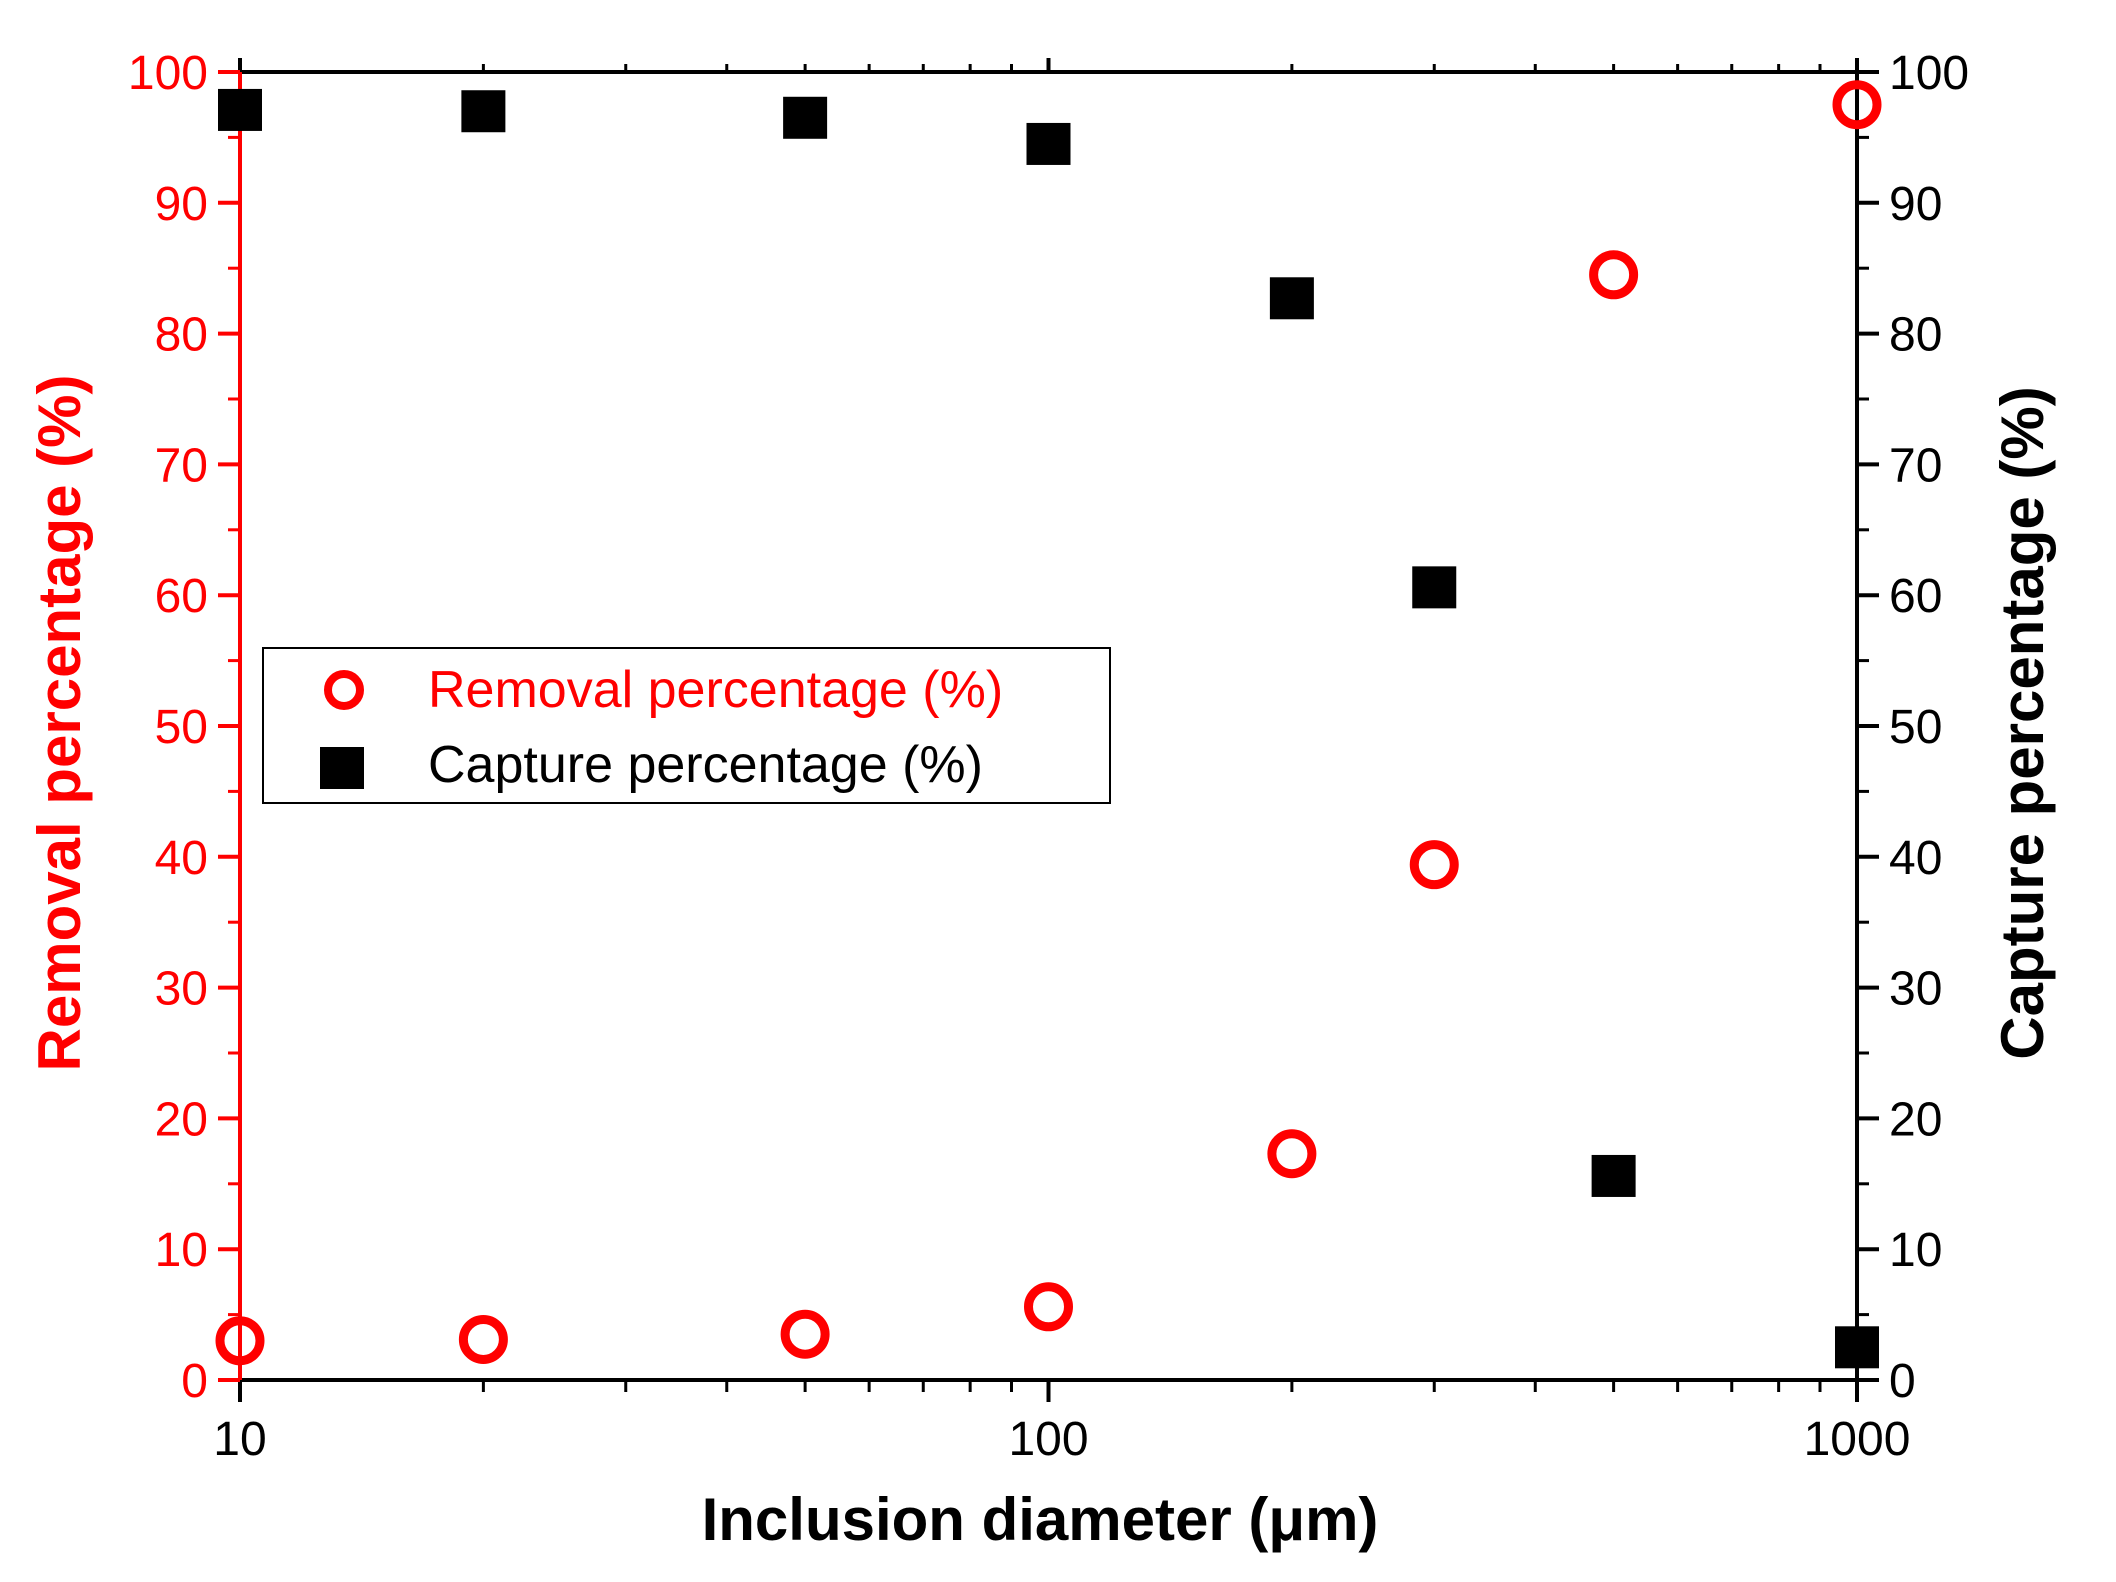 The width and height of the screenshot is (2116, 1582). I want to click on x-tick-label: 1000, so click(1857, 1439).